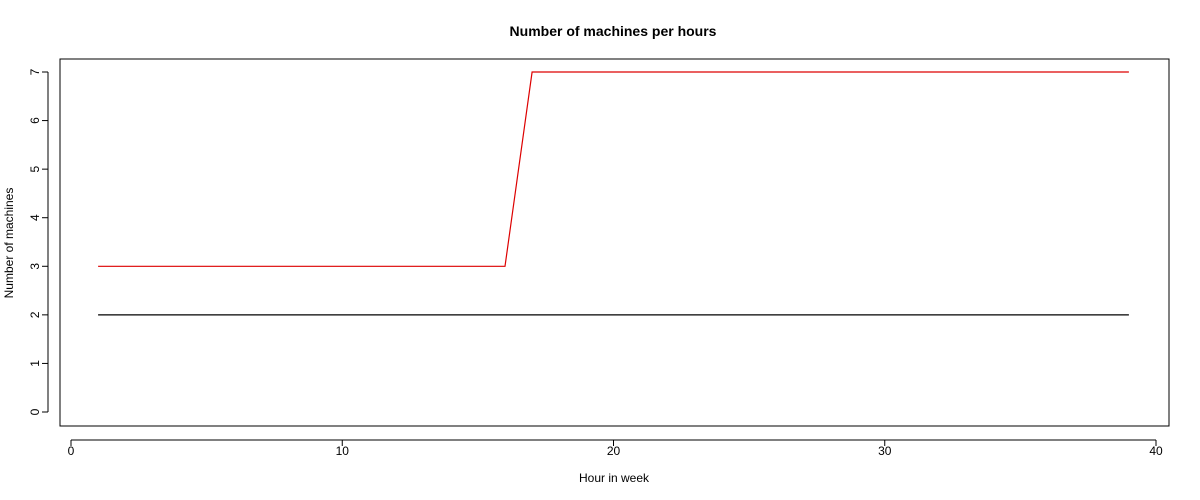 The width and height of the screenshot is (1200, 500). What do you see at coordinates (35, 71) in the screenshot?
I see `y-tick-label: 7` at bounding box center [35, 71].